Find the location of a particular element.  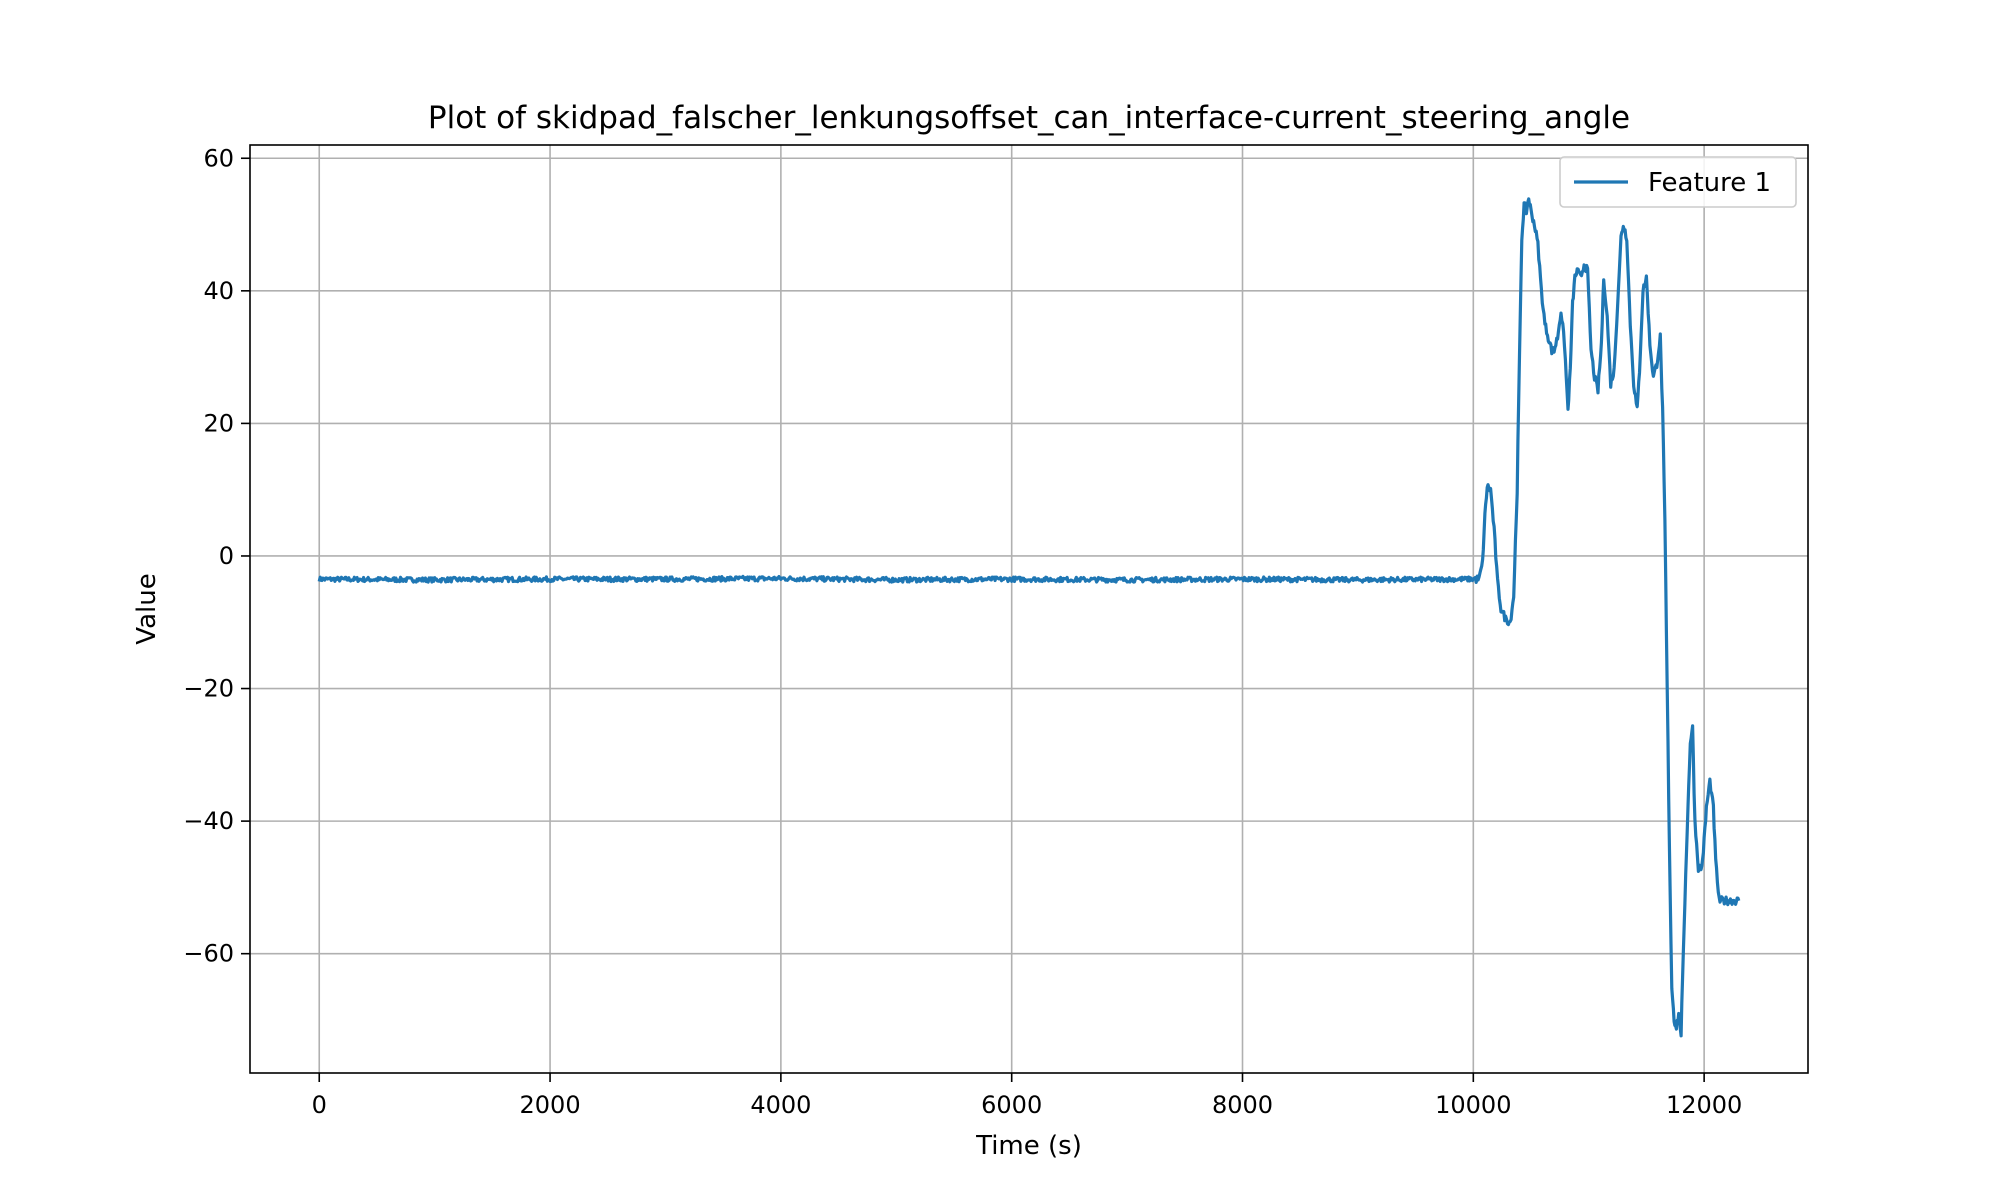

x-tick-label: 8000 is located at coordinates (1242, 1105).